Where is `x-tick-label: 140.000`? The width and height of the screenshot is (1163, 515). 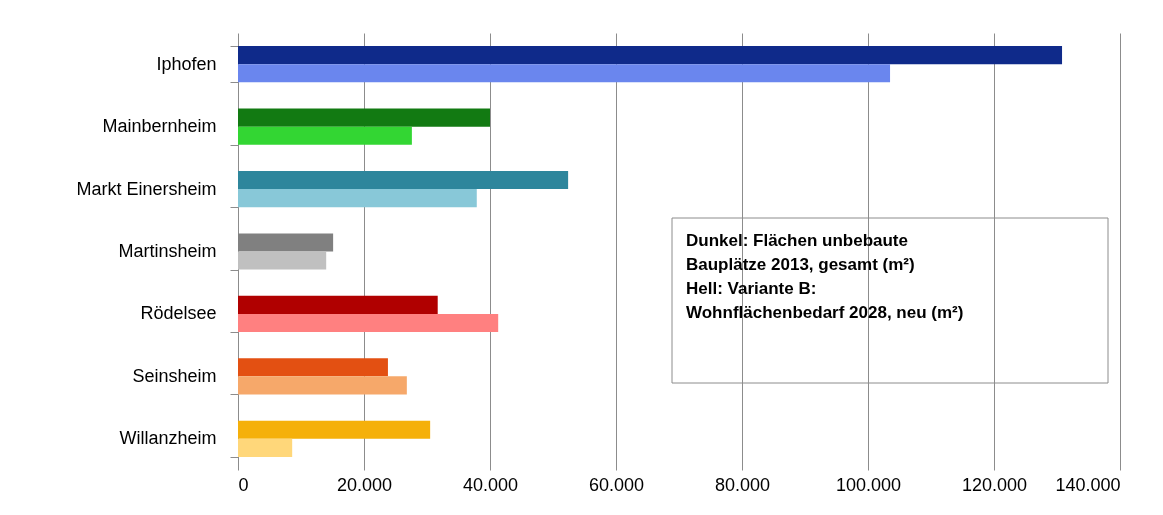 x-tick-label: 140.000 is located at coordinates (1088, 484).